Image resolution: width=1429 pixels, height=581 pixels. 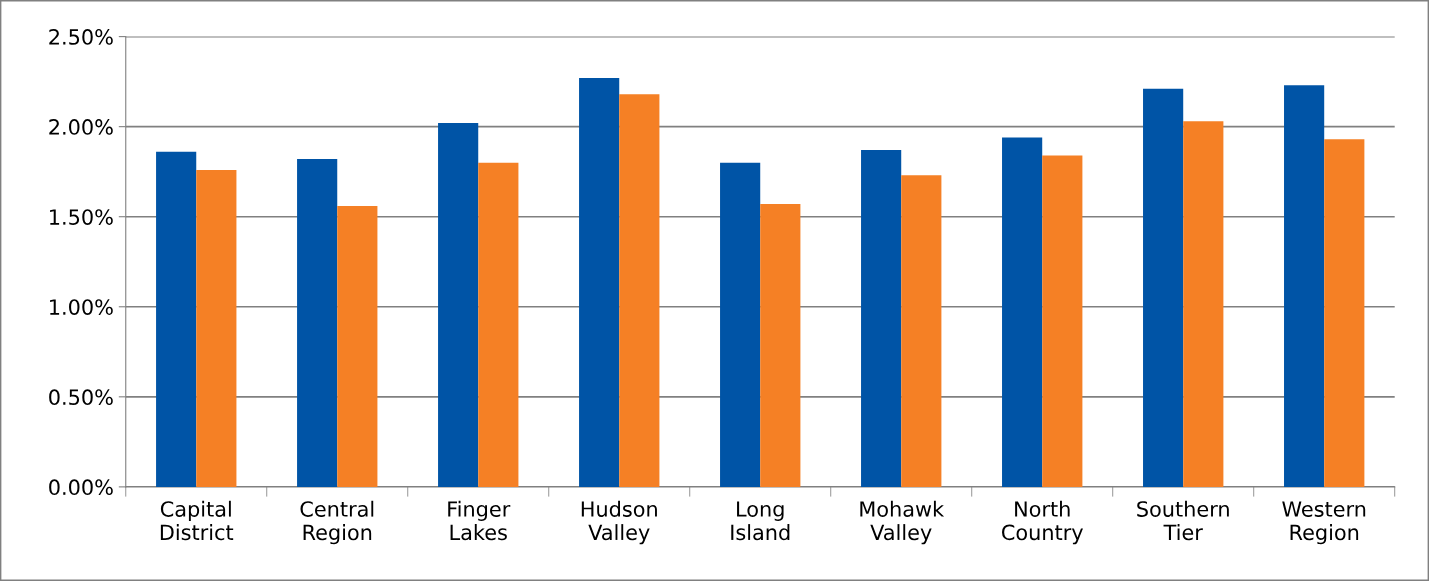 What do you see at coordinates (81, 217) in the screenshot?
I see `y-tick-label: 1.50%` at bounding box center [81, 217].